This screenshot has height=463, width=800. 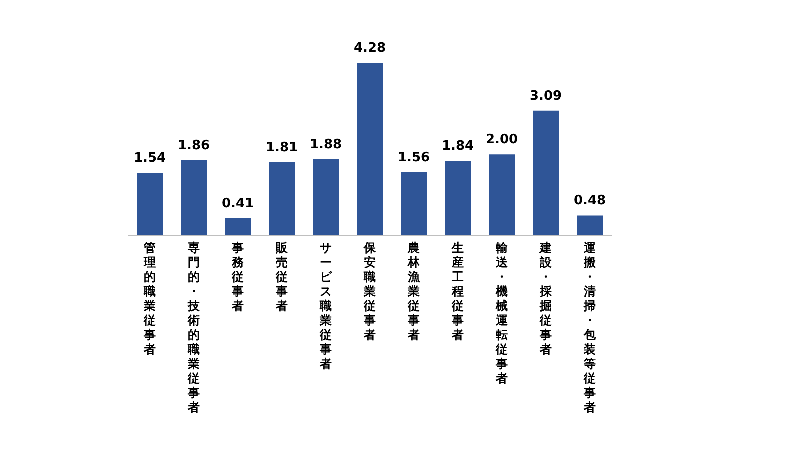 I want to click on x-tick-label: 販売従事者, so click(x=282, y=277).